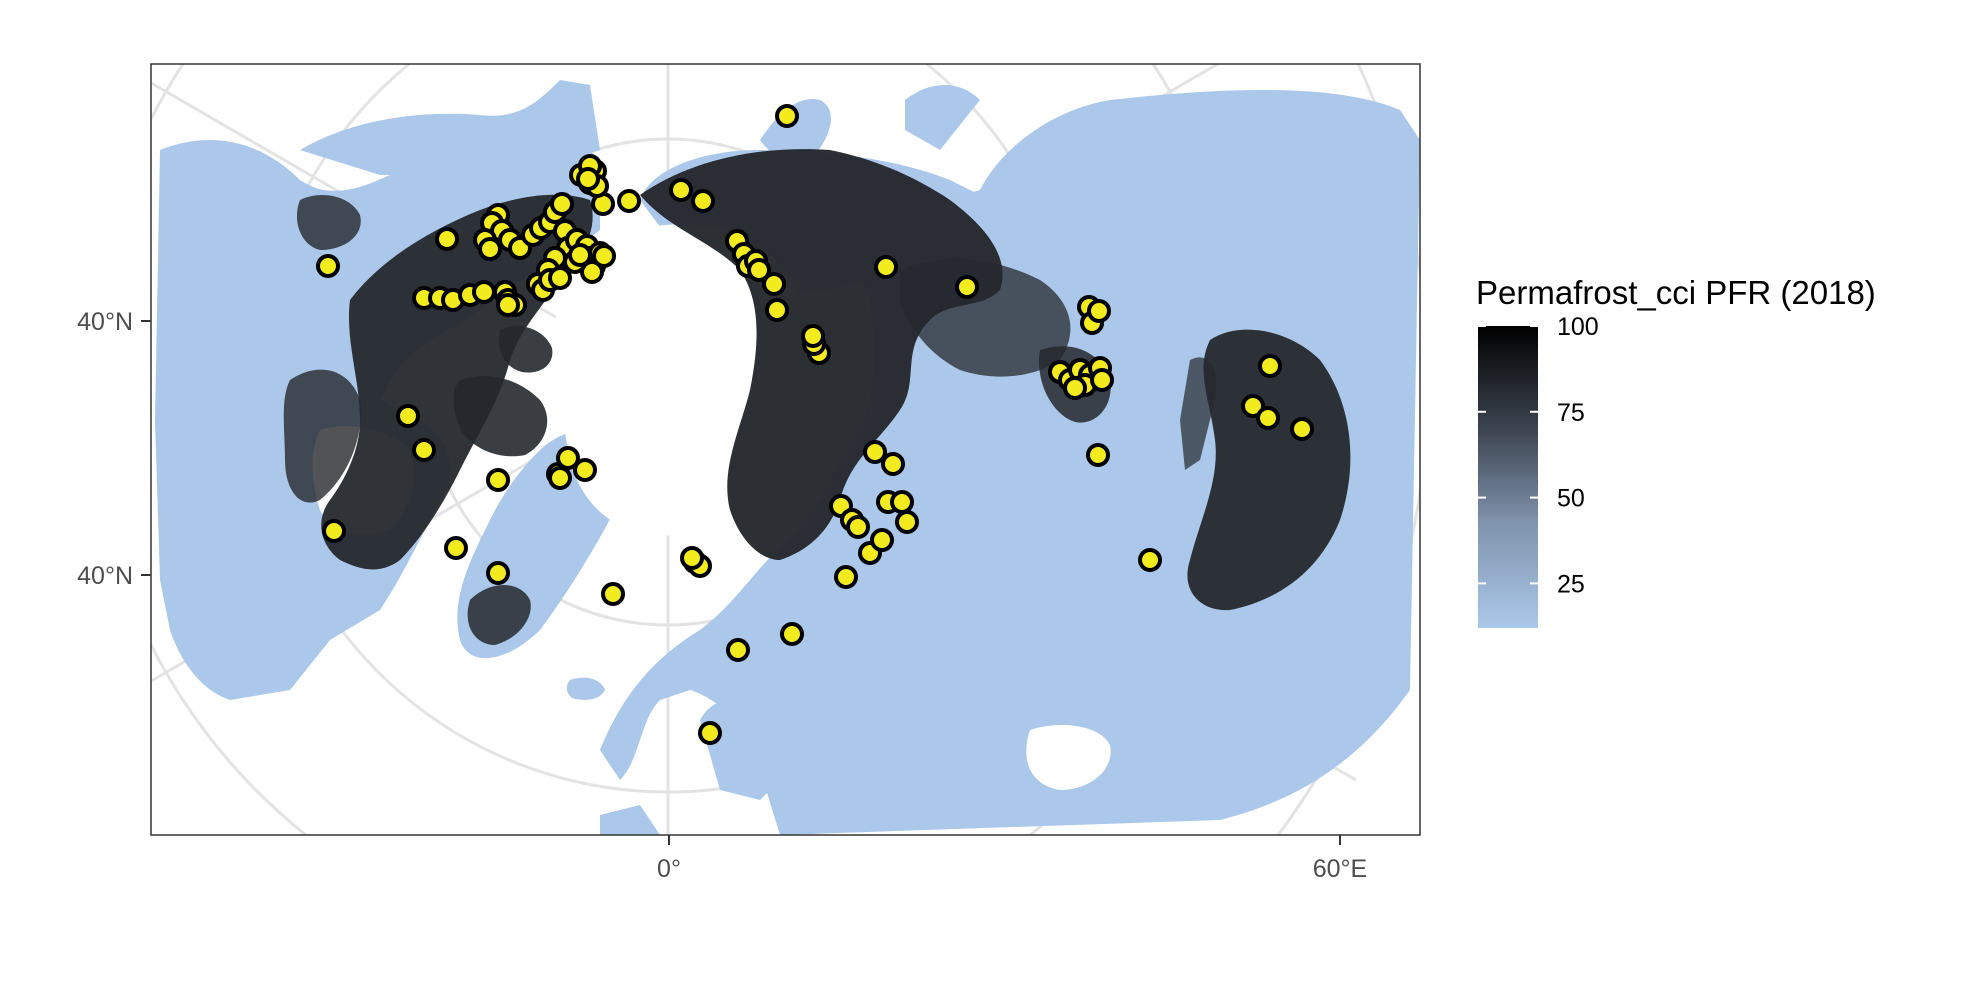  What do you see at coordinates (105, 576) in the screenshot?
I see `y-axis-label-lower: 40°N` at bounding box center [105, 576].